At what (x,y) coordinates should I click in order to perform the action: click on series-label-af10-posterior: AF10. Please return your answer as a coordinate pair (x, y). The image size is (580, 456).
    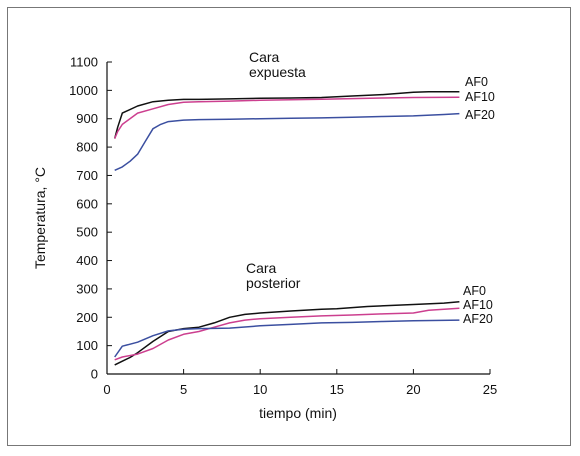
    Looking at the image, I should click on (478, 305).